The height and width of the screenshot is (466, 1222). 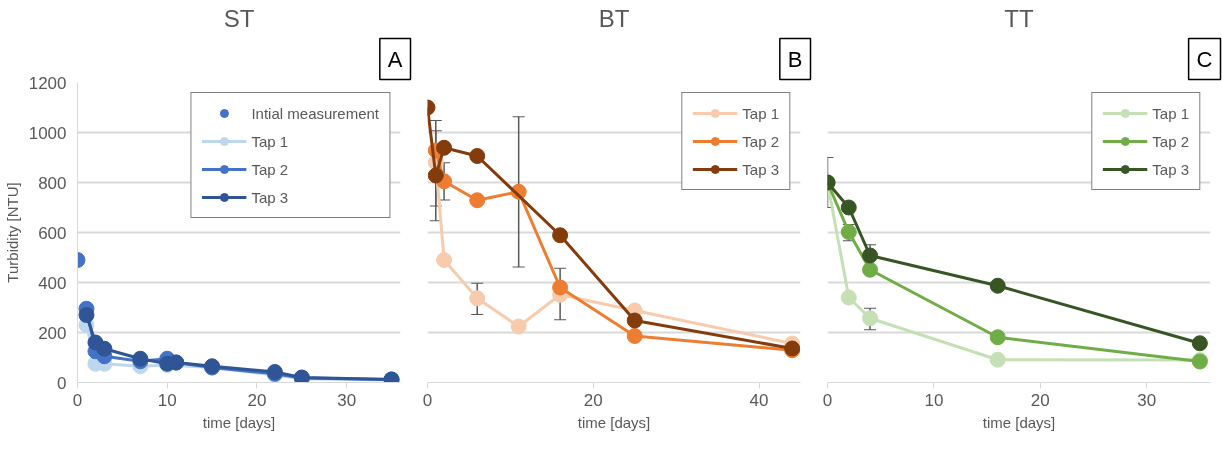 What do you see at coordinates (1019, 18) in the screenshot?
I see `chart-title: TT` at bounding box center [1019, 18].